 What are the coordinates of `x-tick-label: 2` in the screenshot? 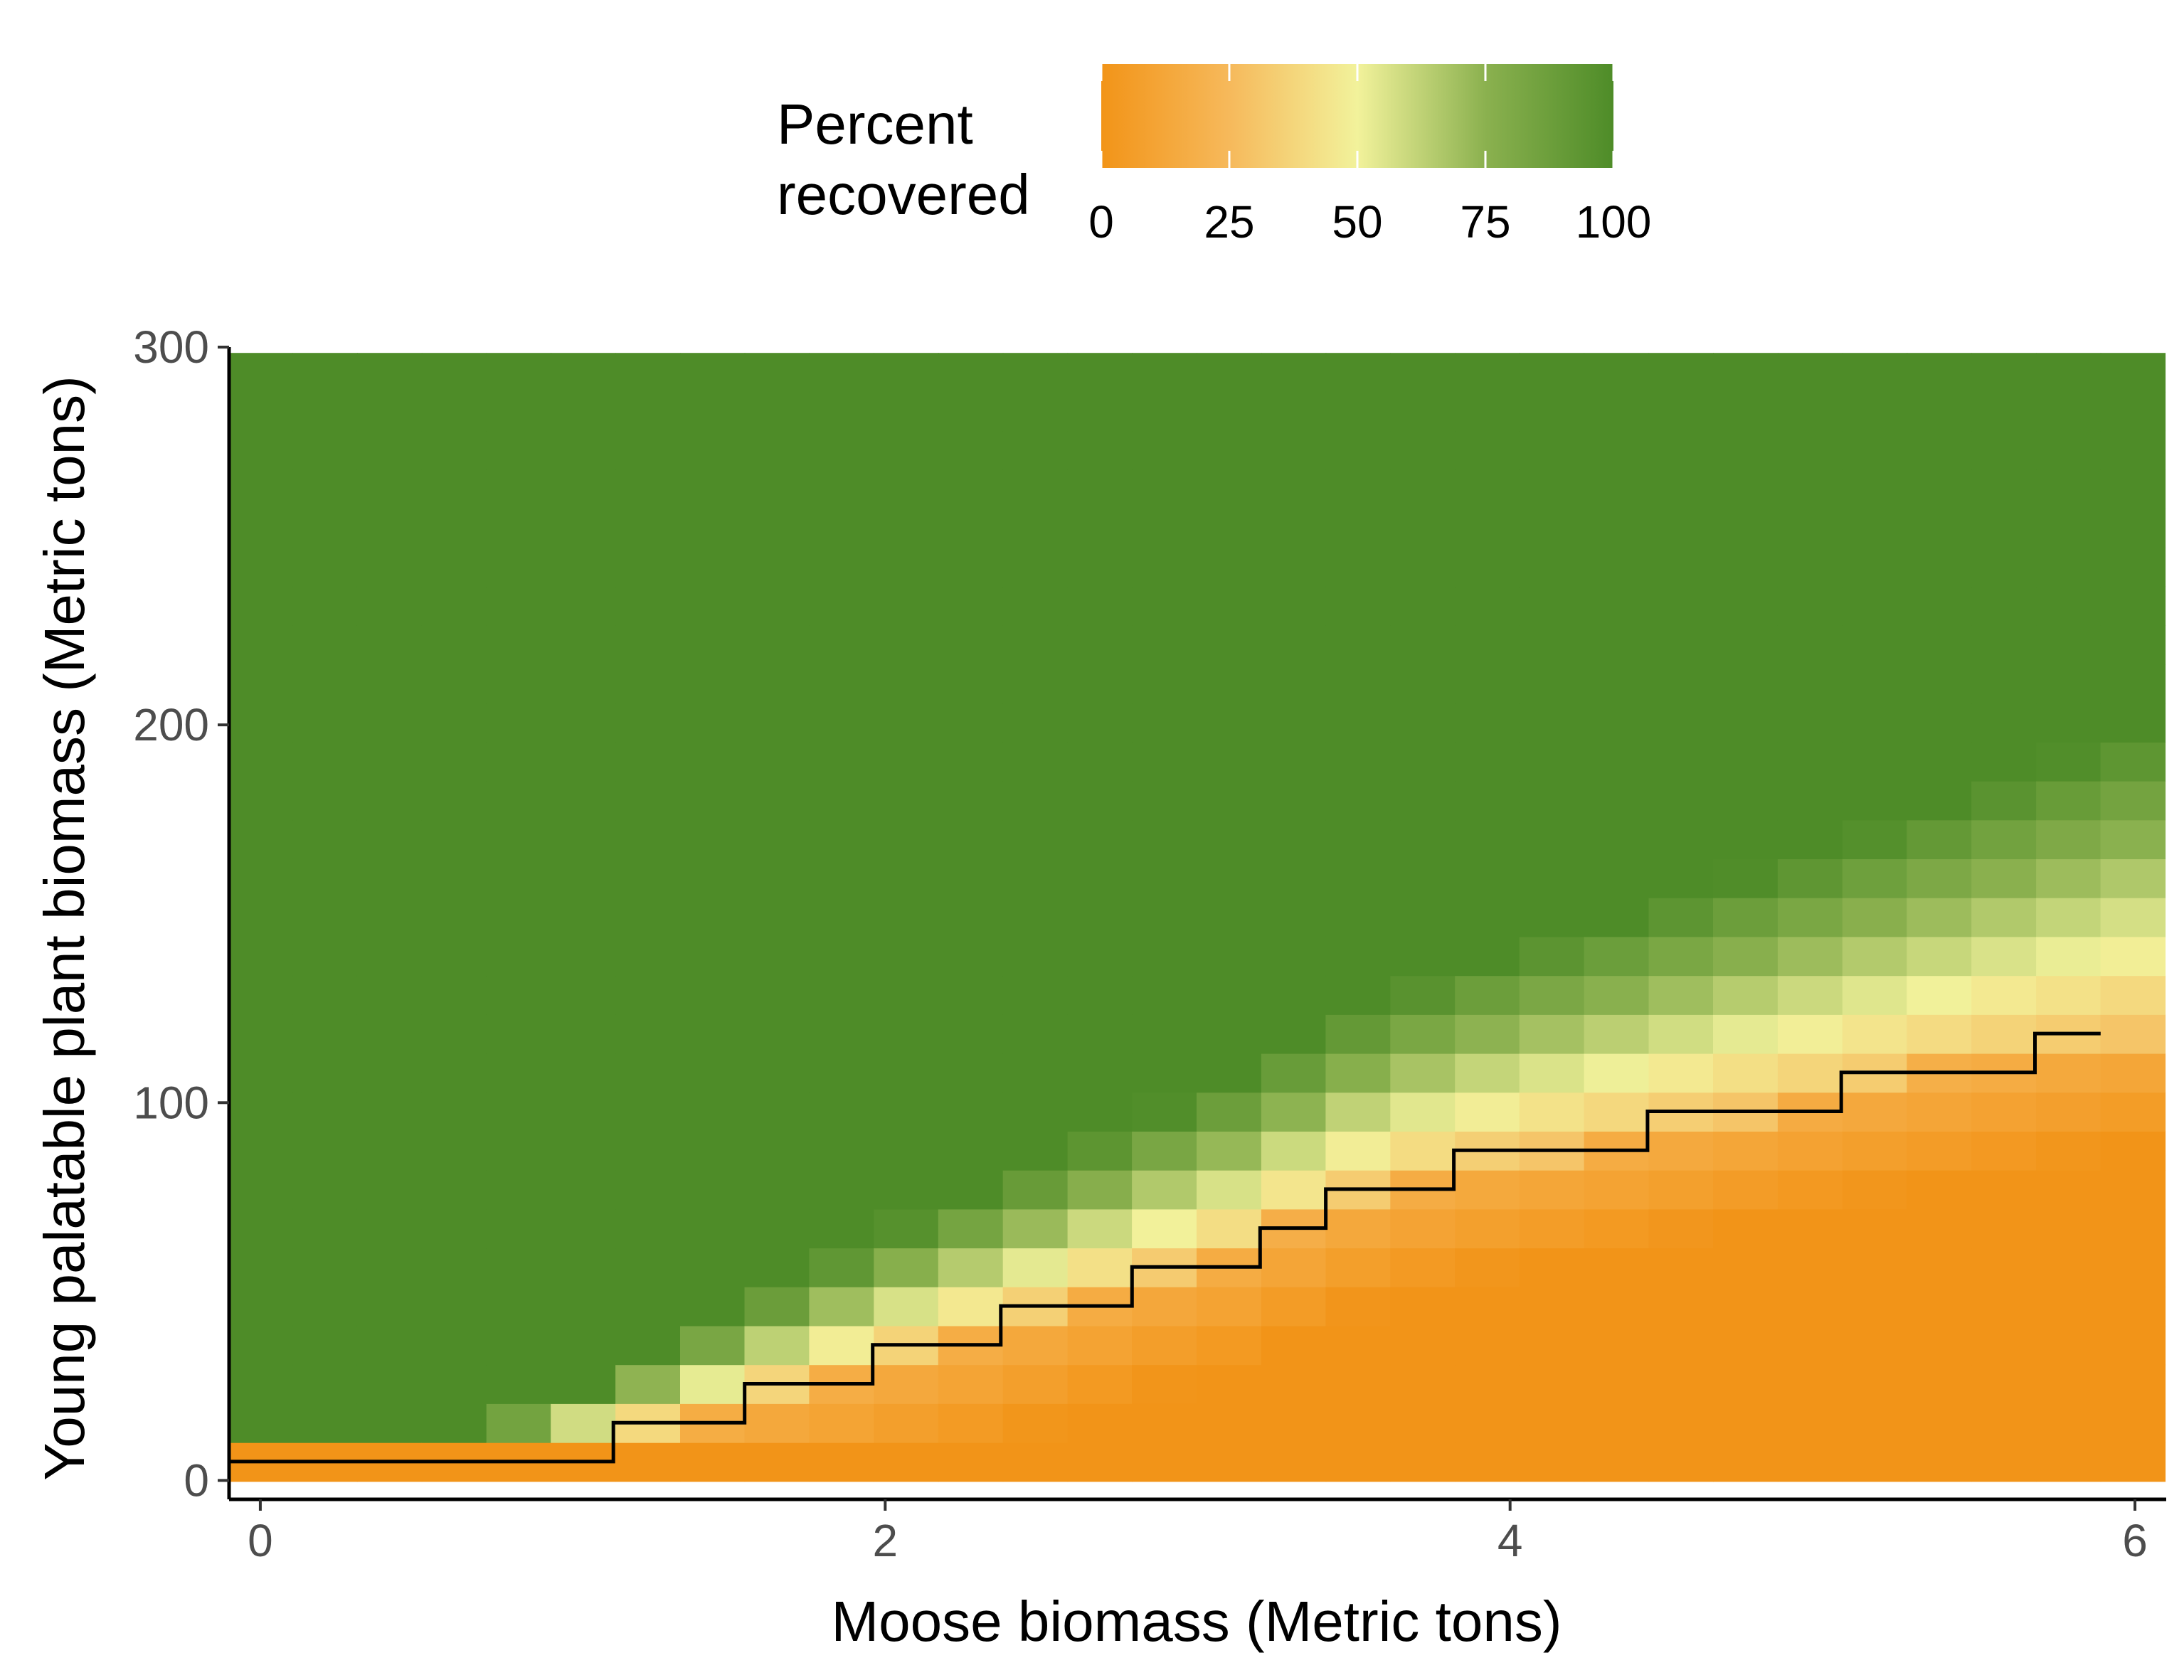 It's located at (885, 1540).